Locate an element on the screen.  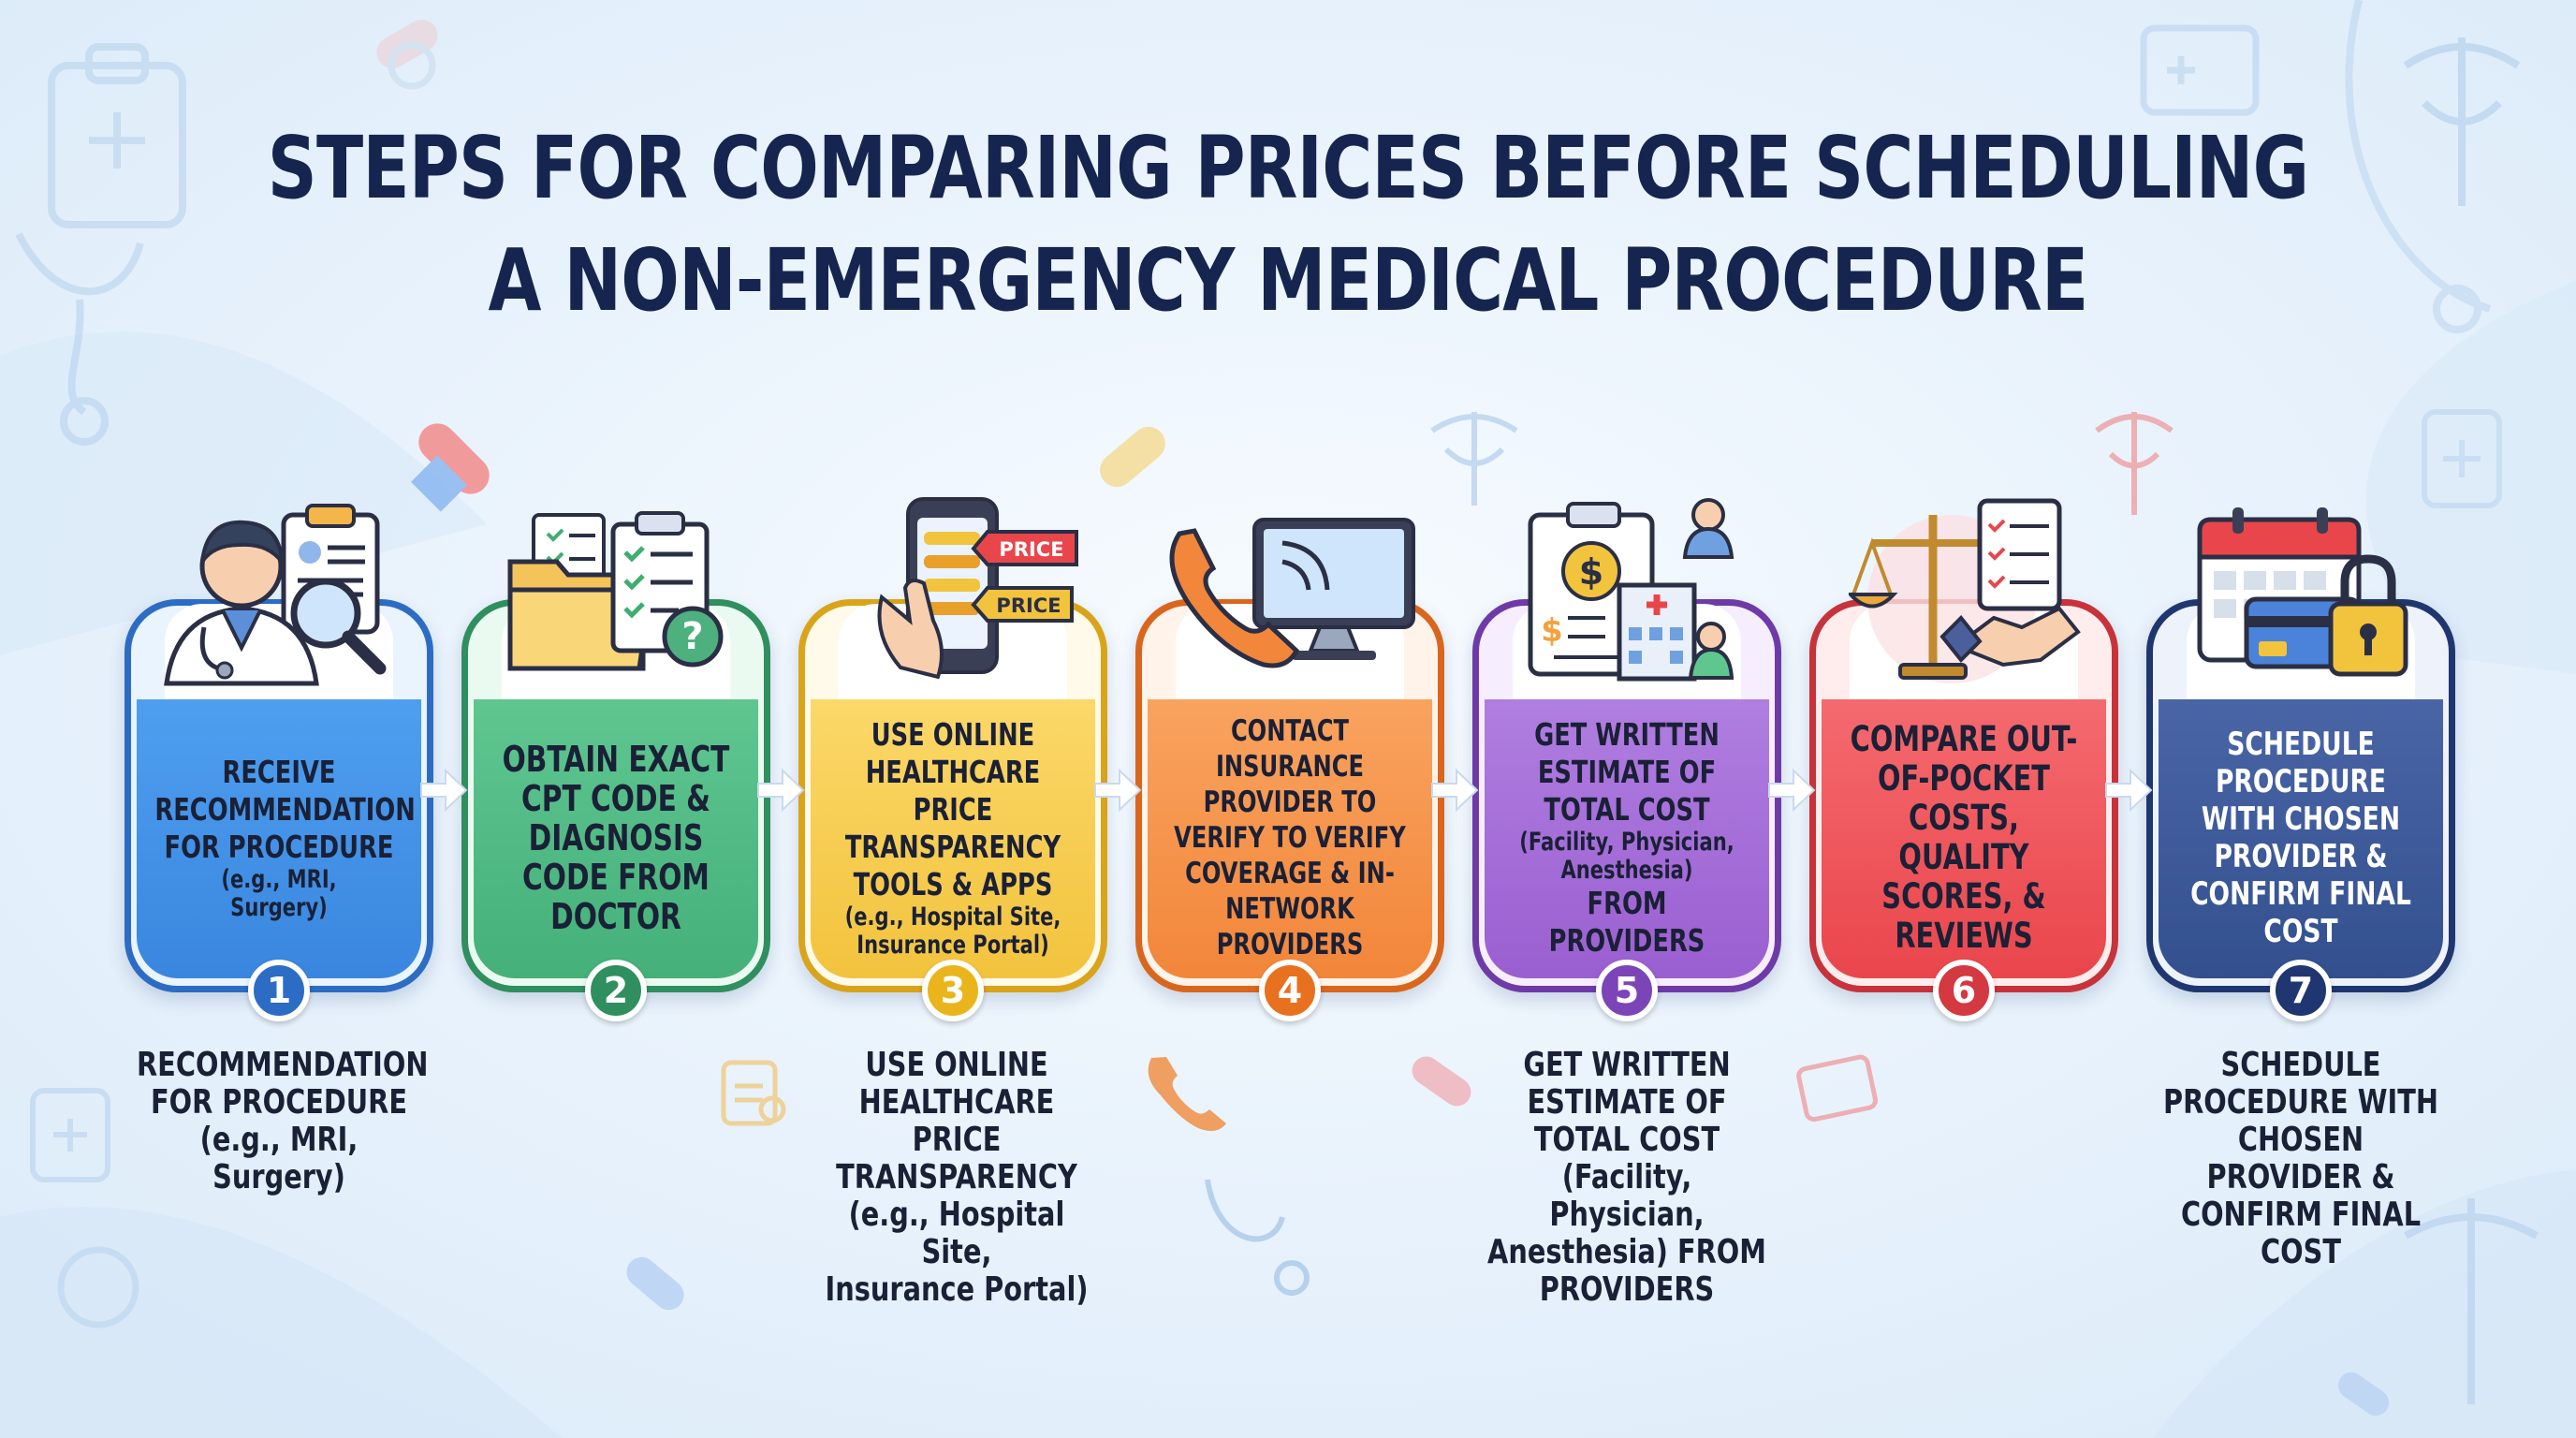
phone-icon is located at coordinates (1187, 1094).